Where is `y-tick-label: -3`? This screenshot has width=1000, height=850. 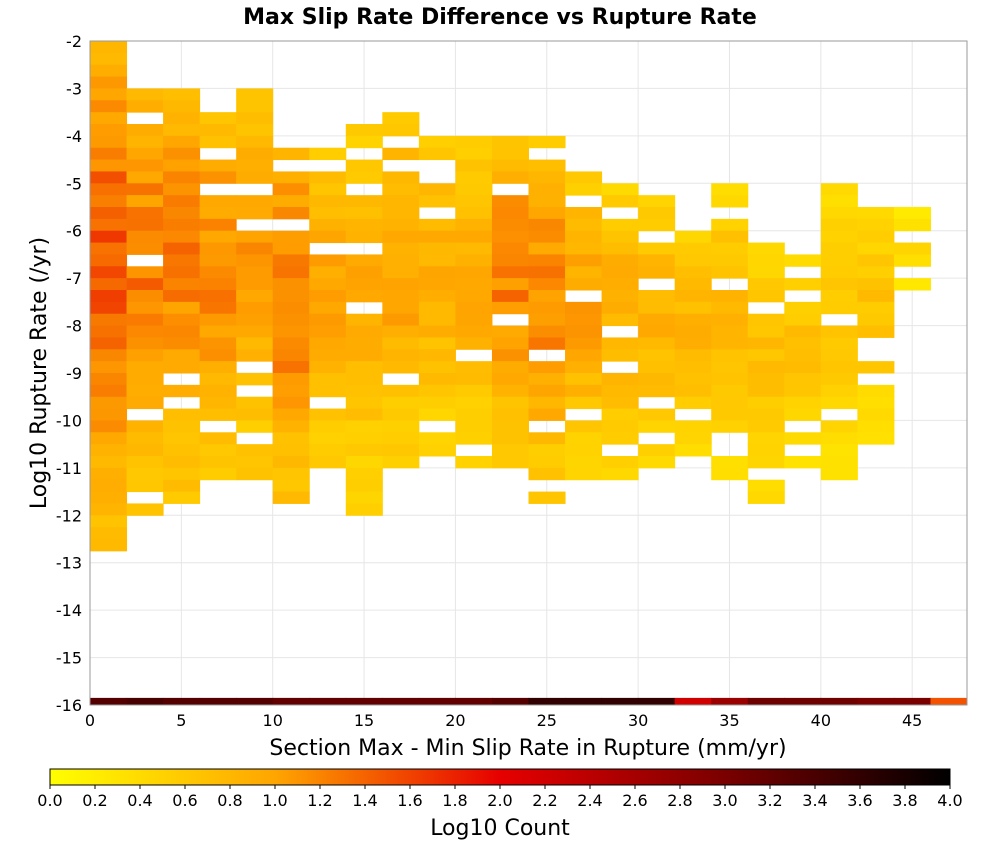
y-tick-label: -3 is located at coordinates (74, 88).